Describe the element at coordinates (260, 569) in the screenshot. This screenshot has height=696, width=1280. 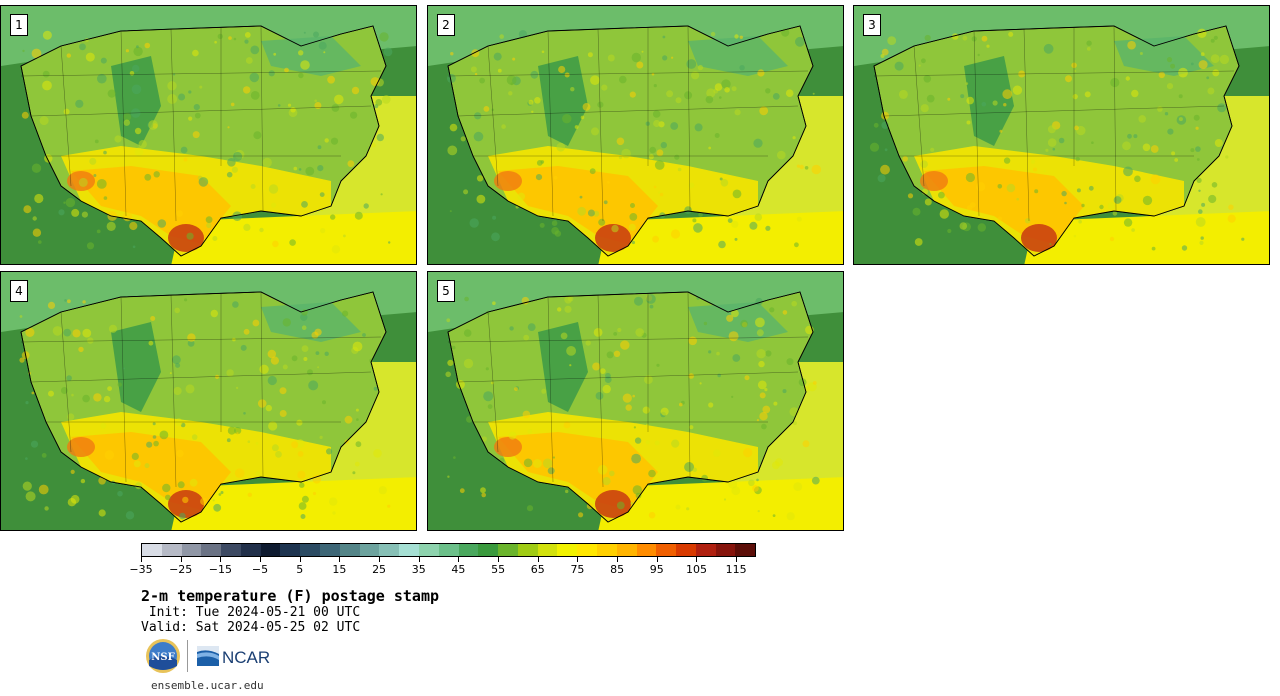
I see `colorbar-tick-label: −5` at that location.